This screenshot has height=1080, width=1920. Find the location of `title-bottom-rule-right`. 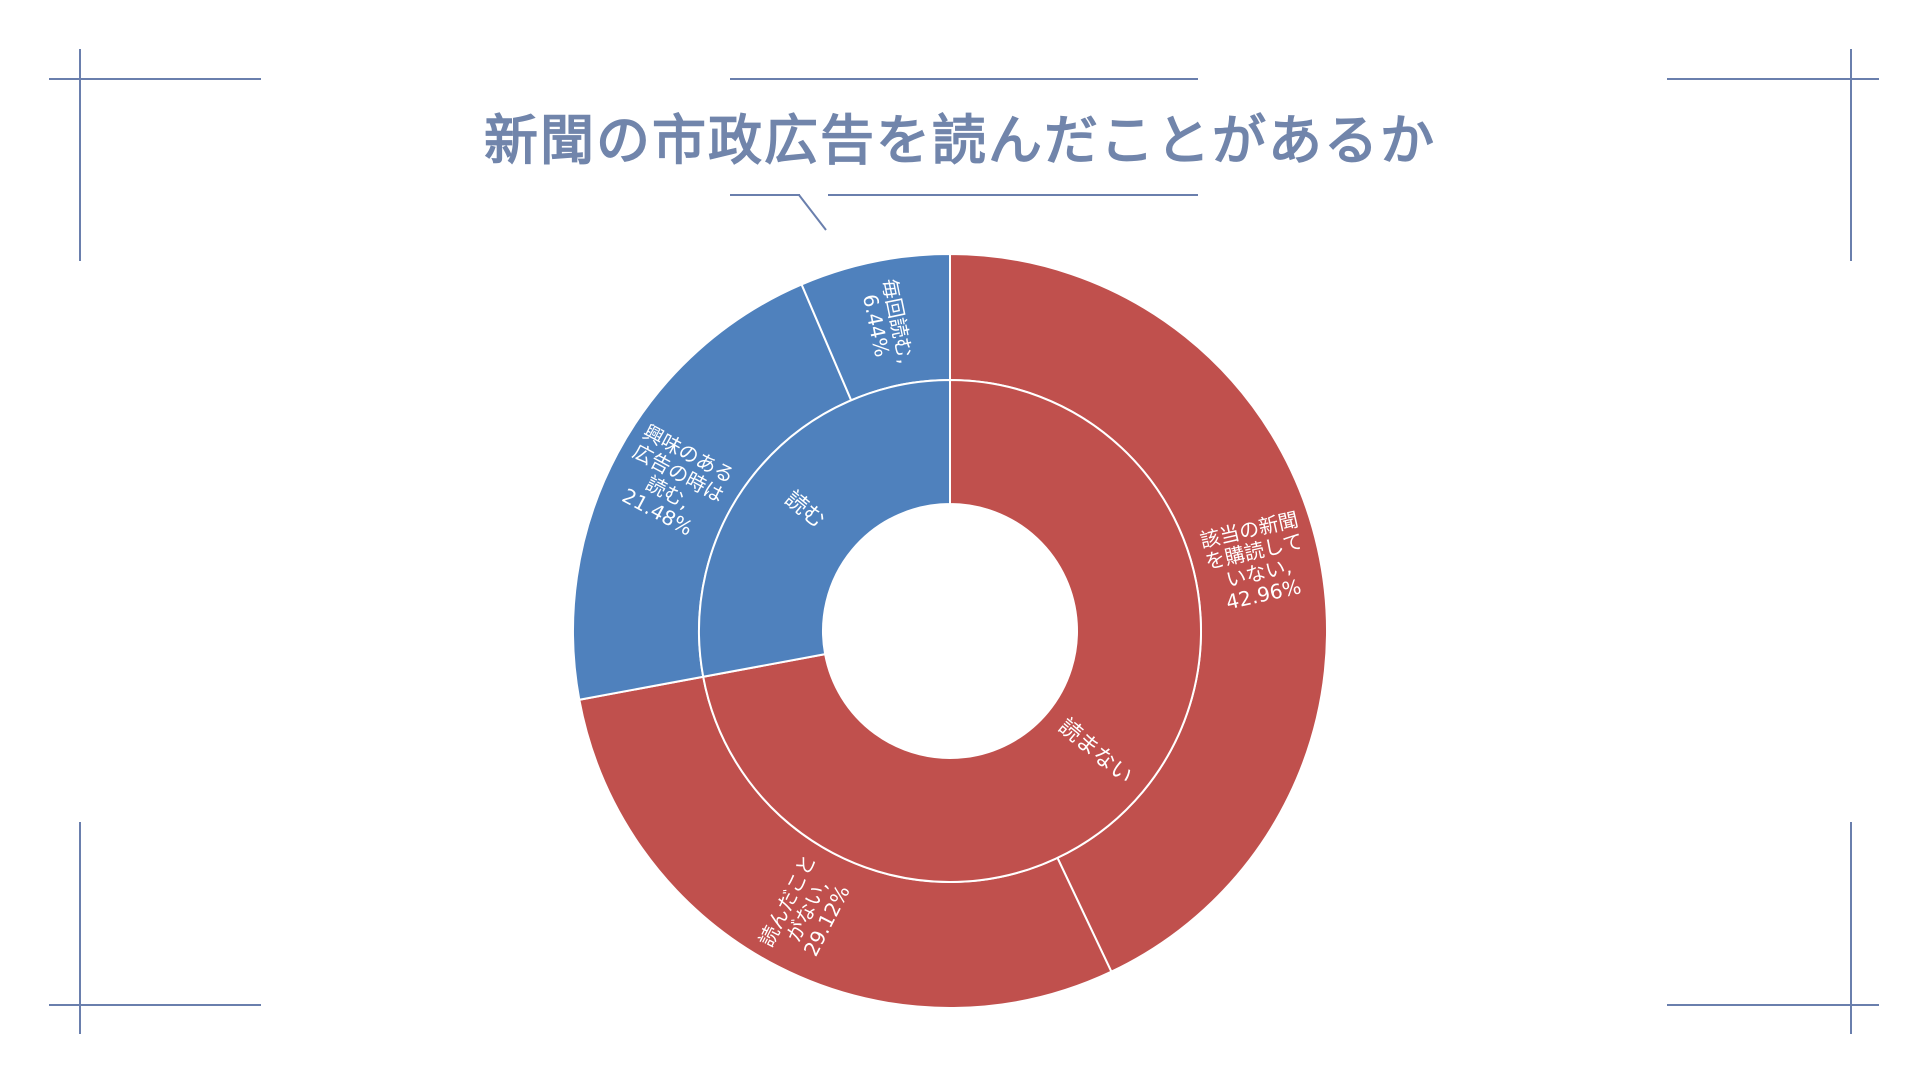

title-bottom-rule-right is located at coordinates (1013, 195).